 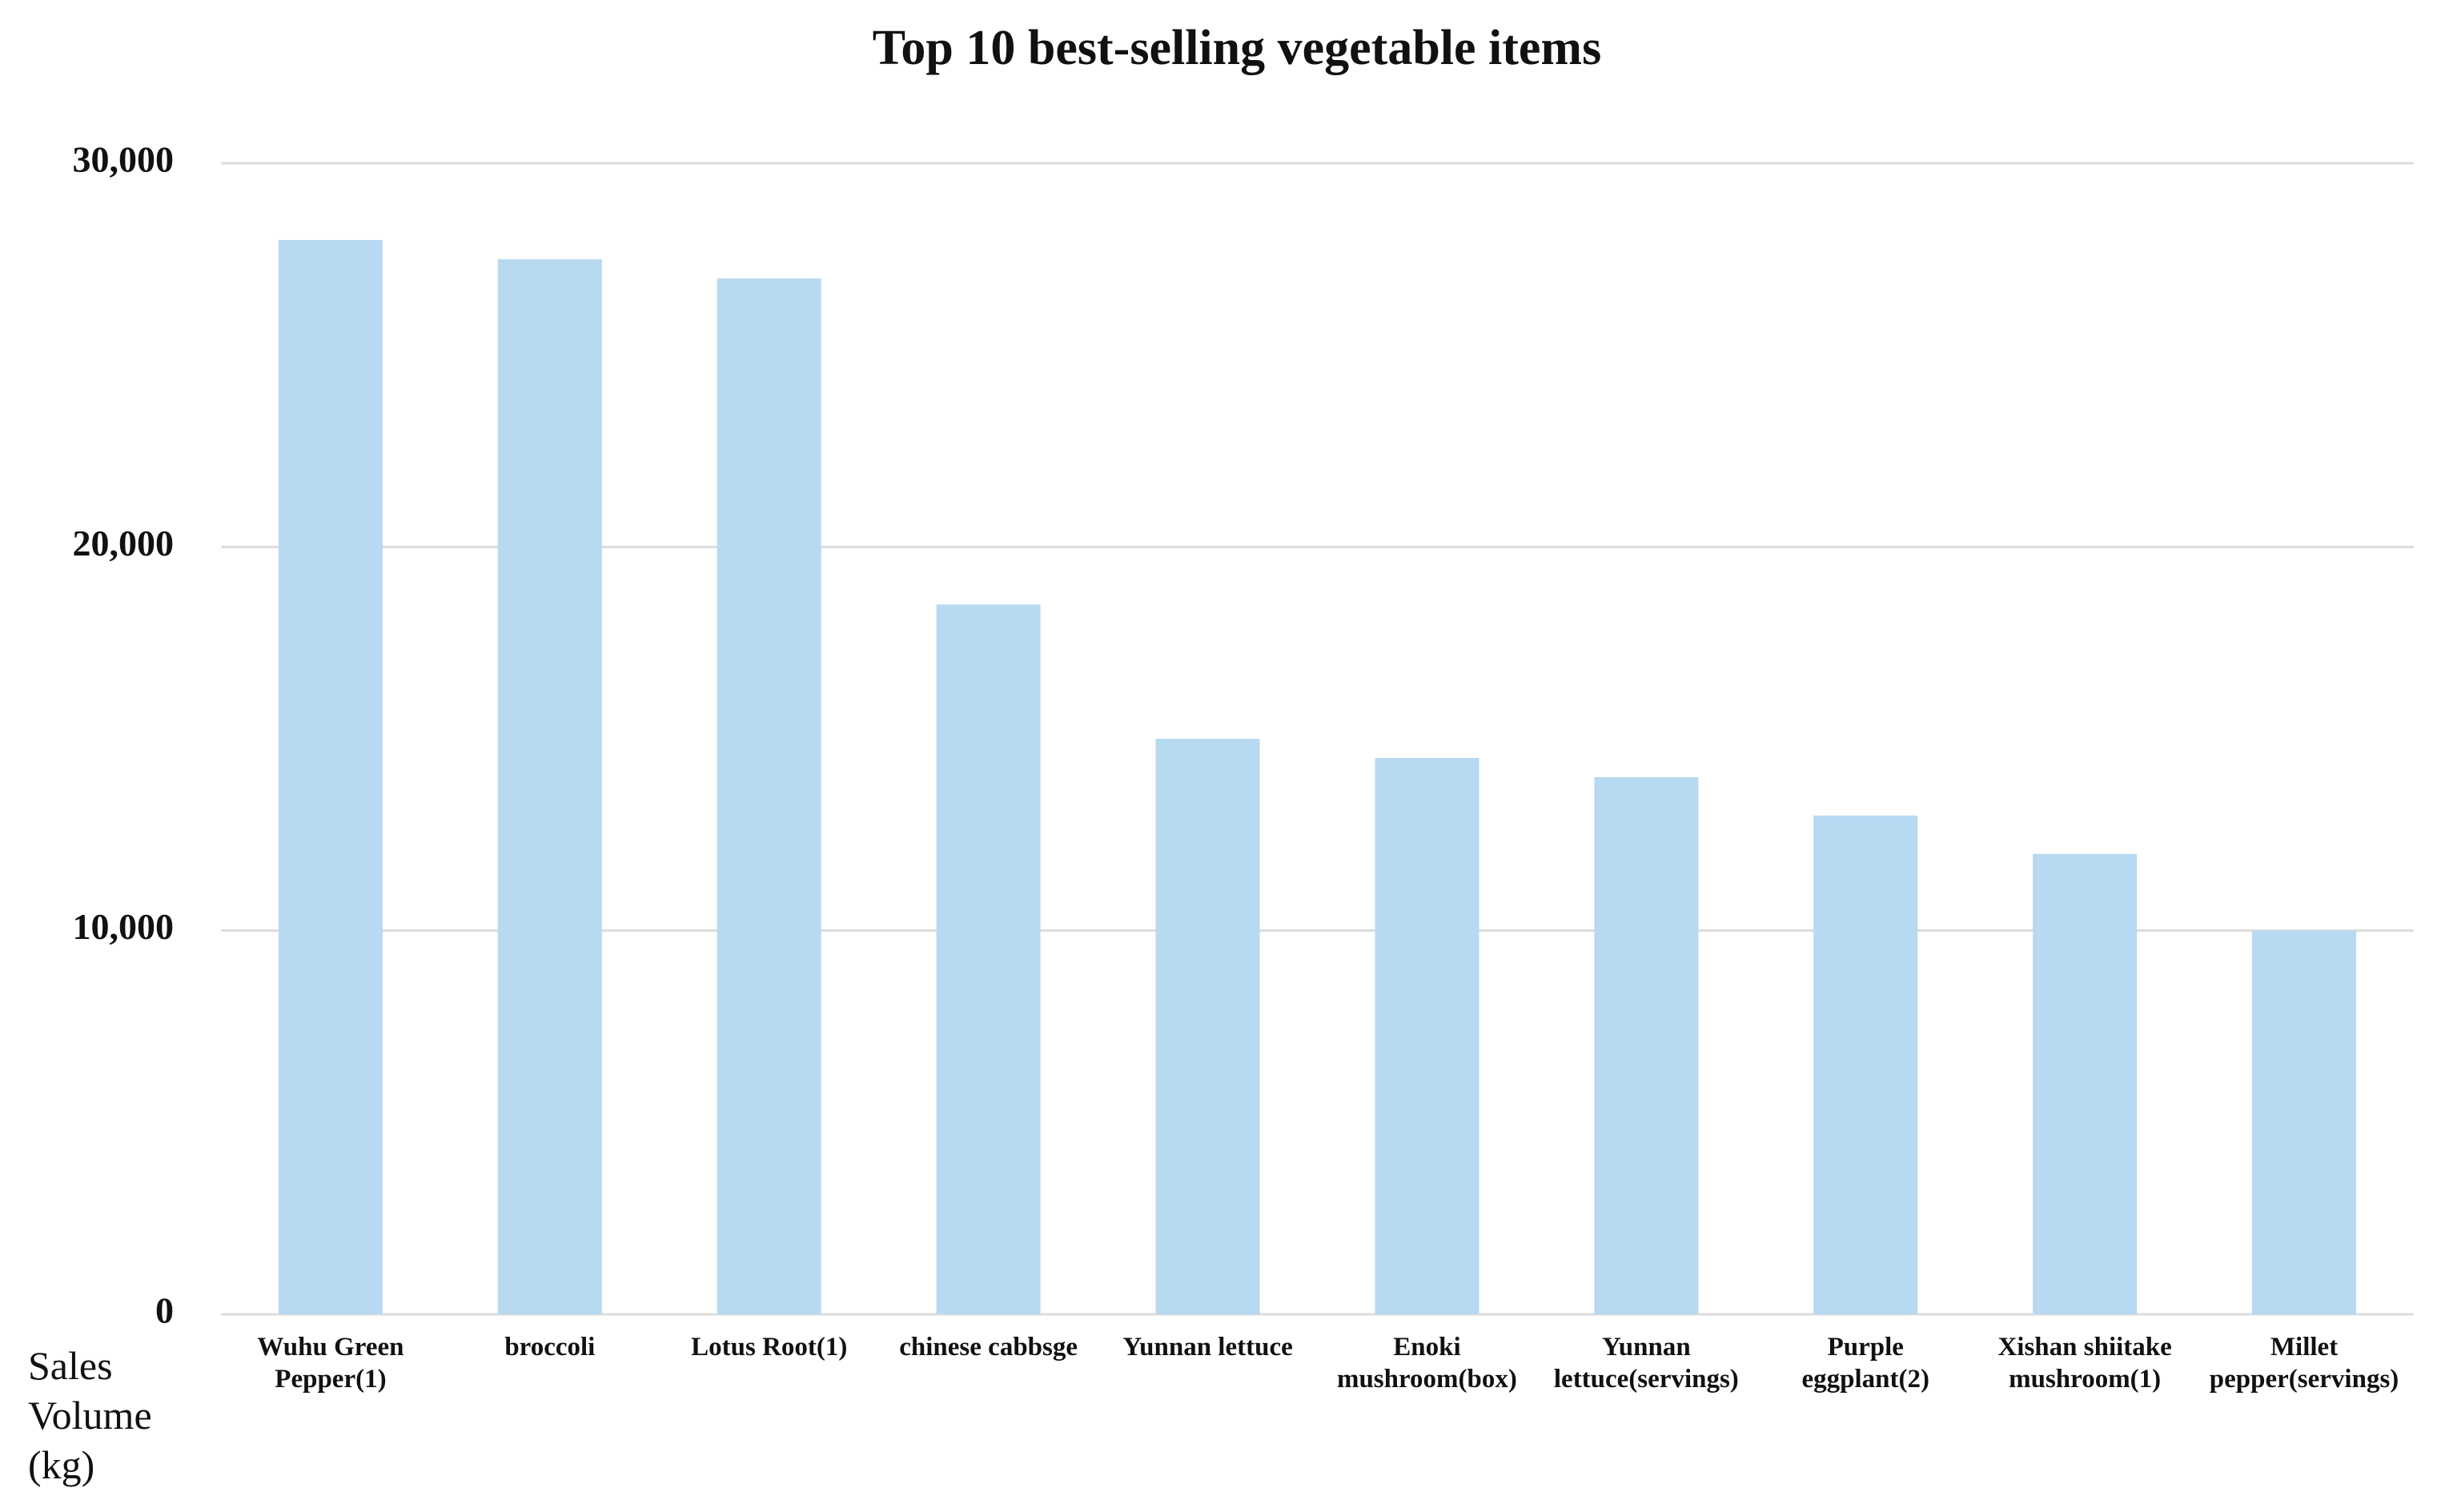 What do you see at coordinates (330, 1364) in the screenshot?
I see `x-tick-label: Wuhu Green Pepper(1)` at bounding box center [330, 1364].